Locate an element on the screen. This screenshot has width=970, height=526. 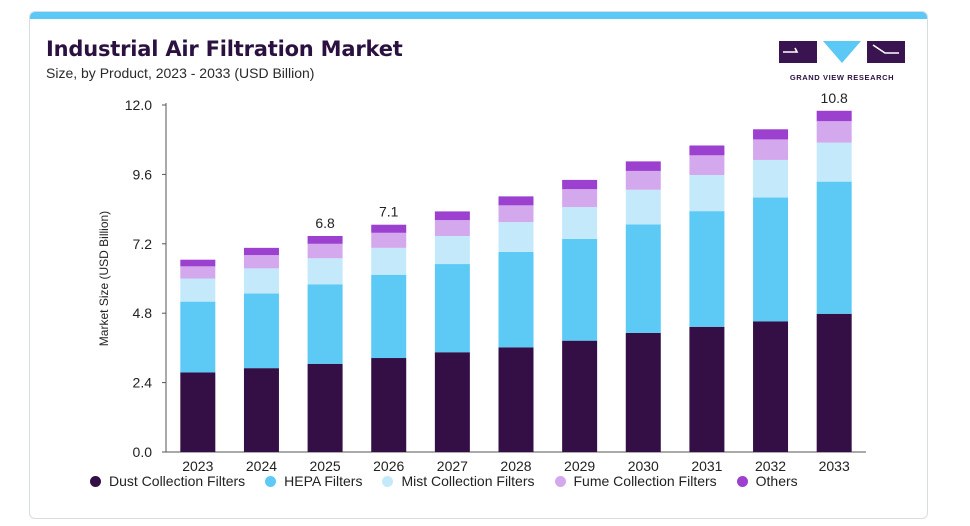
y-axis-title: Market Size (USD Billion) is located at coordinates (104, 278).